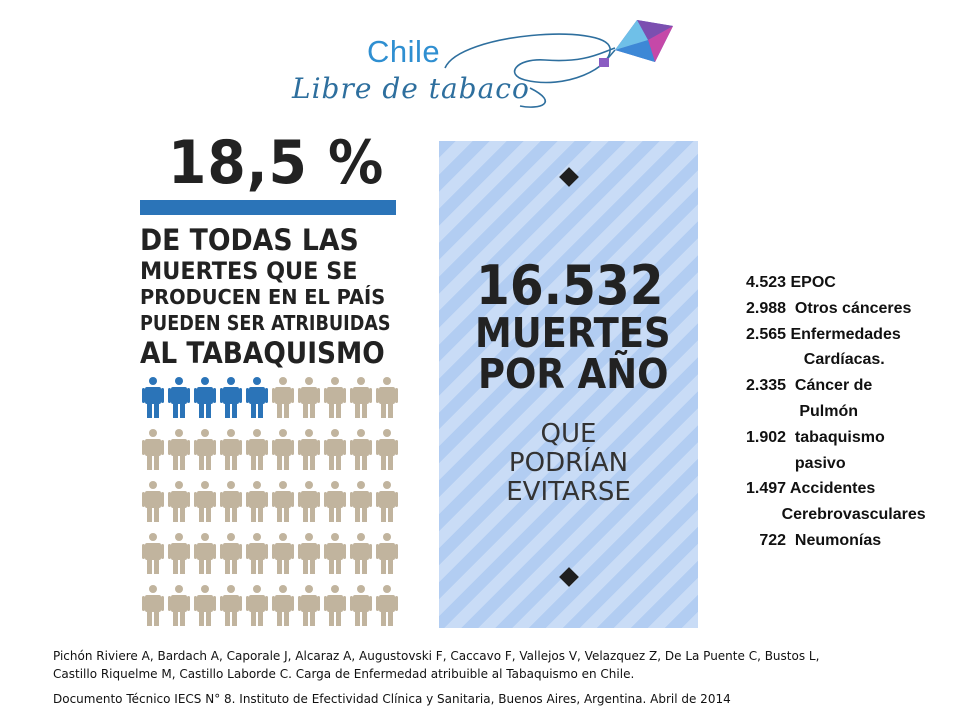 The image size is (960, 720). I want to click on percentage-stat: 18,5 %, so click(276, 163).